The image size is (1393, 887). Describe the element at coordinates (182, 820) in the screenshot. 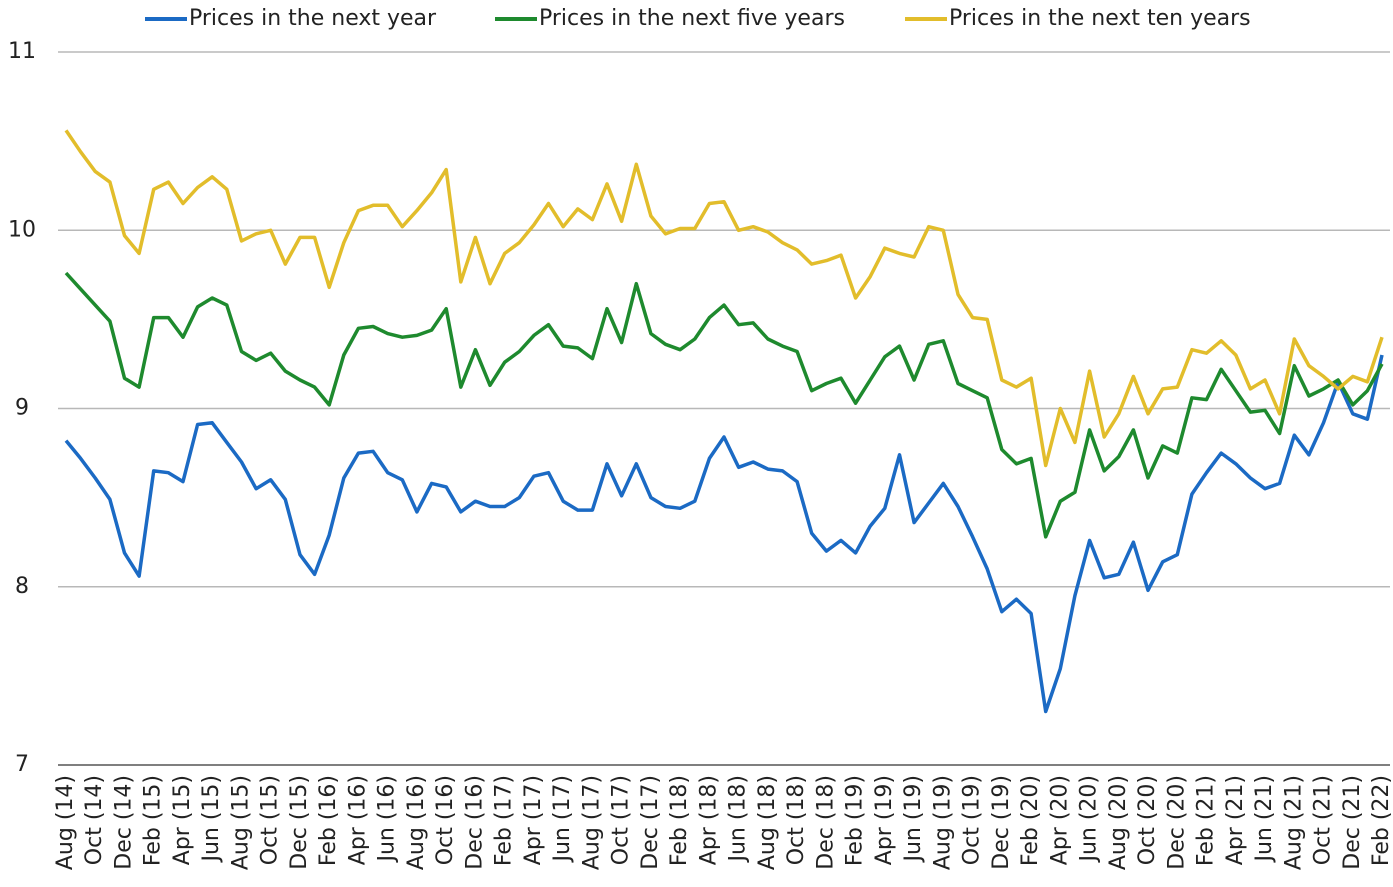

I see `x-tick-label: Apr (15)` at that location.